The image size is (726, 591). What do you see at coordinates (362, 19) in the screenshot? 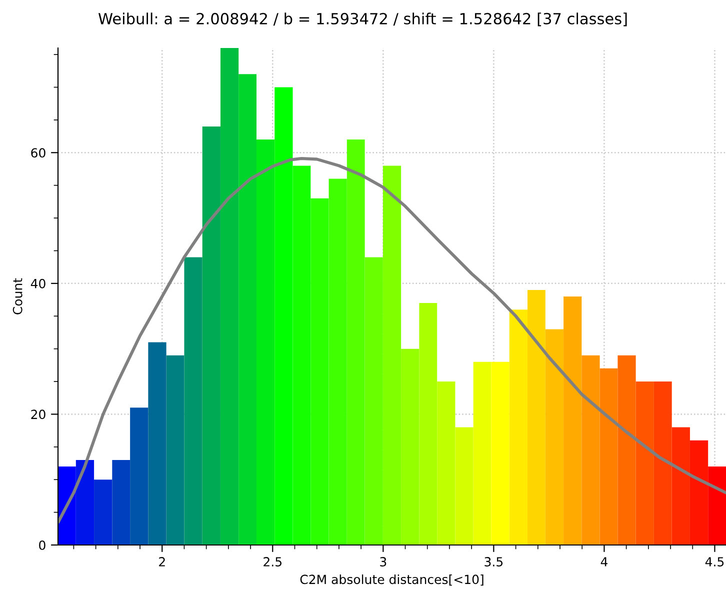
I see `chart-title: Weibull: a = 2.008942 / b = 1.593472 / shift = 1.528642 [37 classes]` at bounding box center [362, 19].